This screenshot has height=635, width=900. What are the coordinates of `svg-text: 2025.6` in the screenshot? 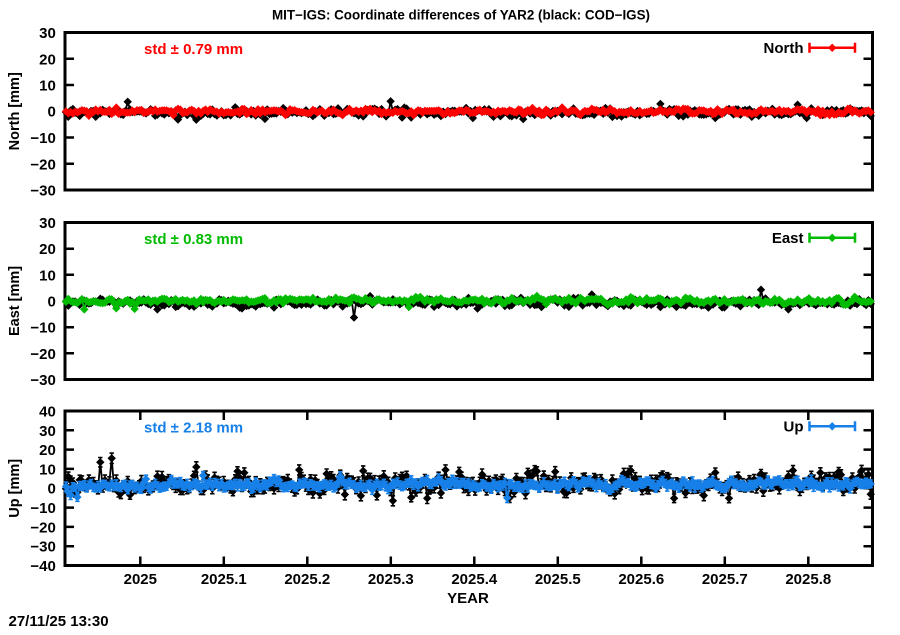 It's located at (641, 579).